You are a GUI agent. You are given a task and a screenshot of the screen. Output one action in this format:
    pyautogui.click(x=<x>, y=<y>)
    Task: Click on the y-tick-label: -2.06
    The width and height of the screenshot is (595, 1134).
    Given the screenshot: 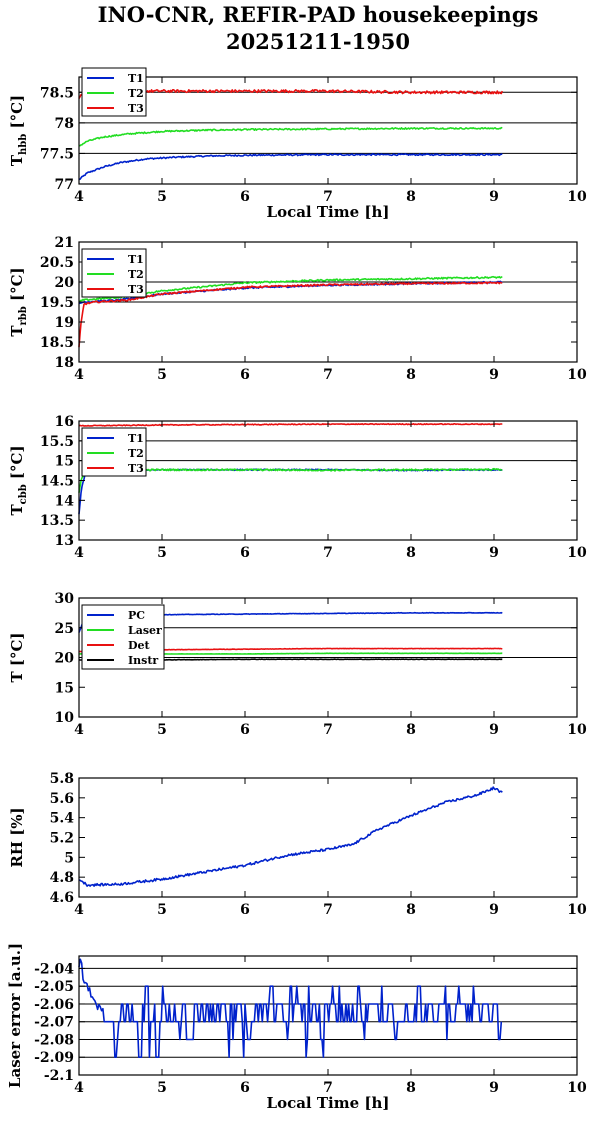 What is the action you would take?
    pyautogui.click(x=54, y=1005)
    